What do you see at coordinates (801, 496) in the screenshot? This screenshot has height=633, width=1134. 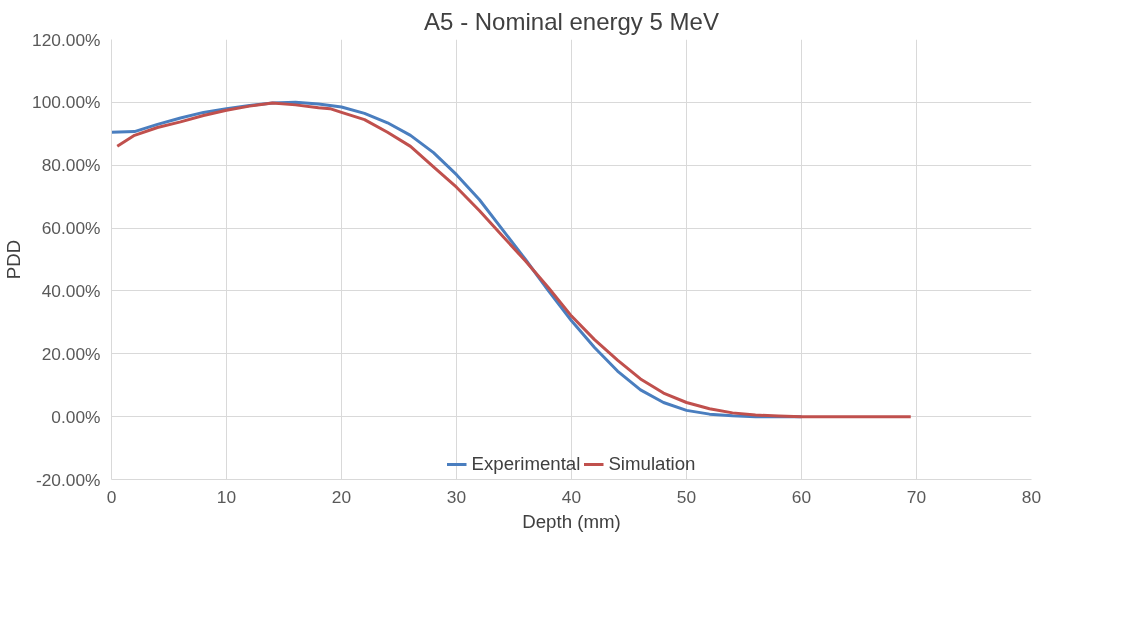 I see `x-tick-label: 60` at bounding box center [801, 496].